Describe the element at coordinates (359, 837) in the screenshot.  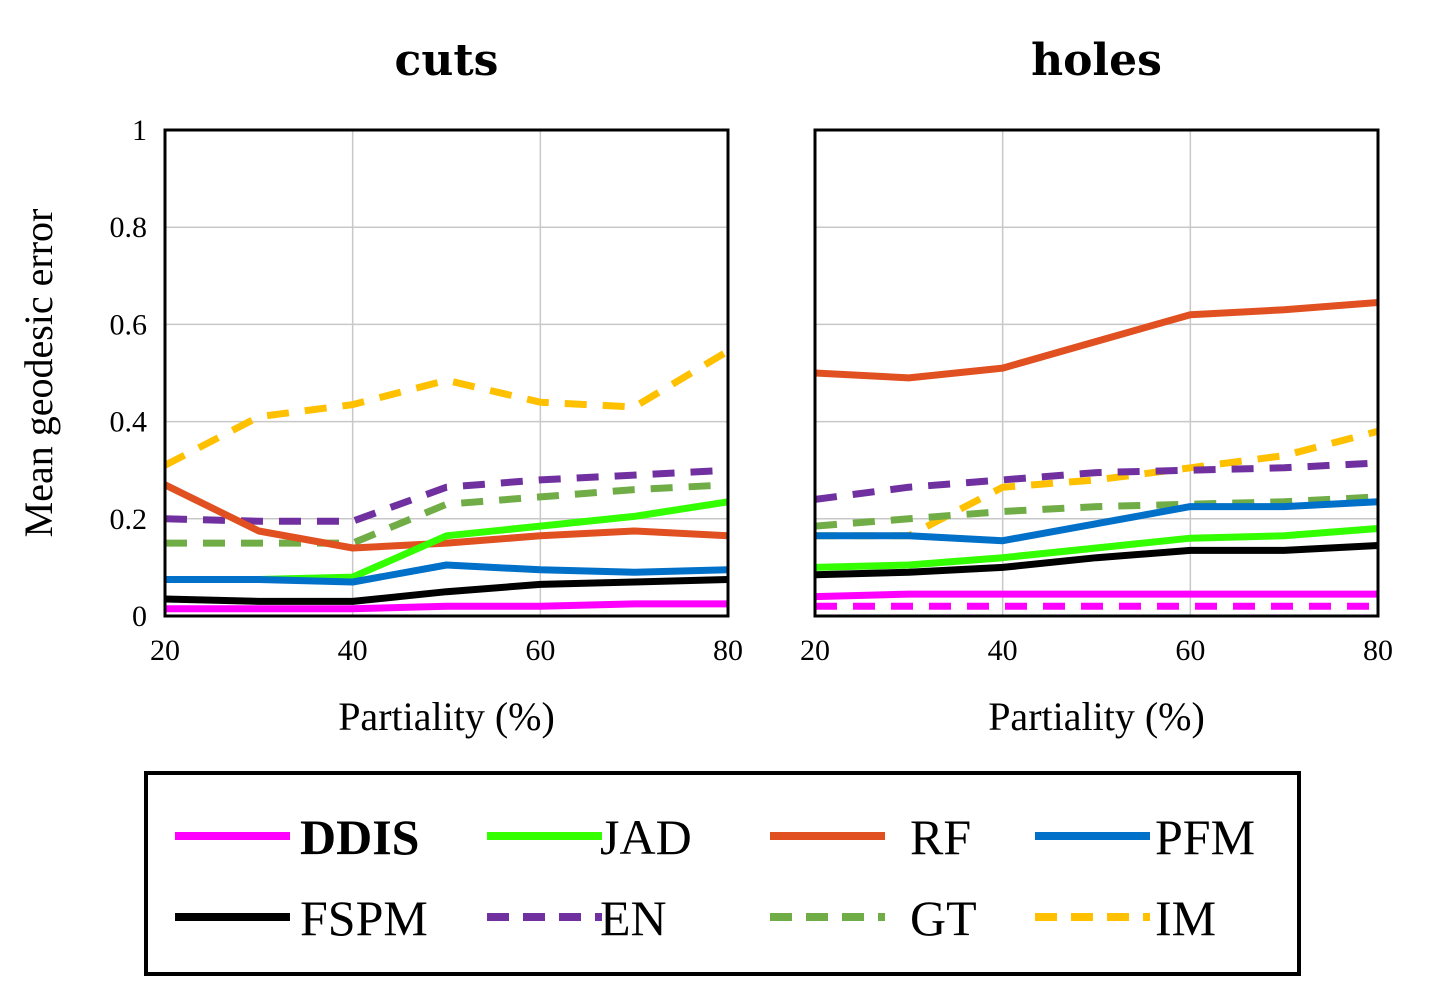
I see `legend-label-ddis: DDIS` at that location.